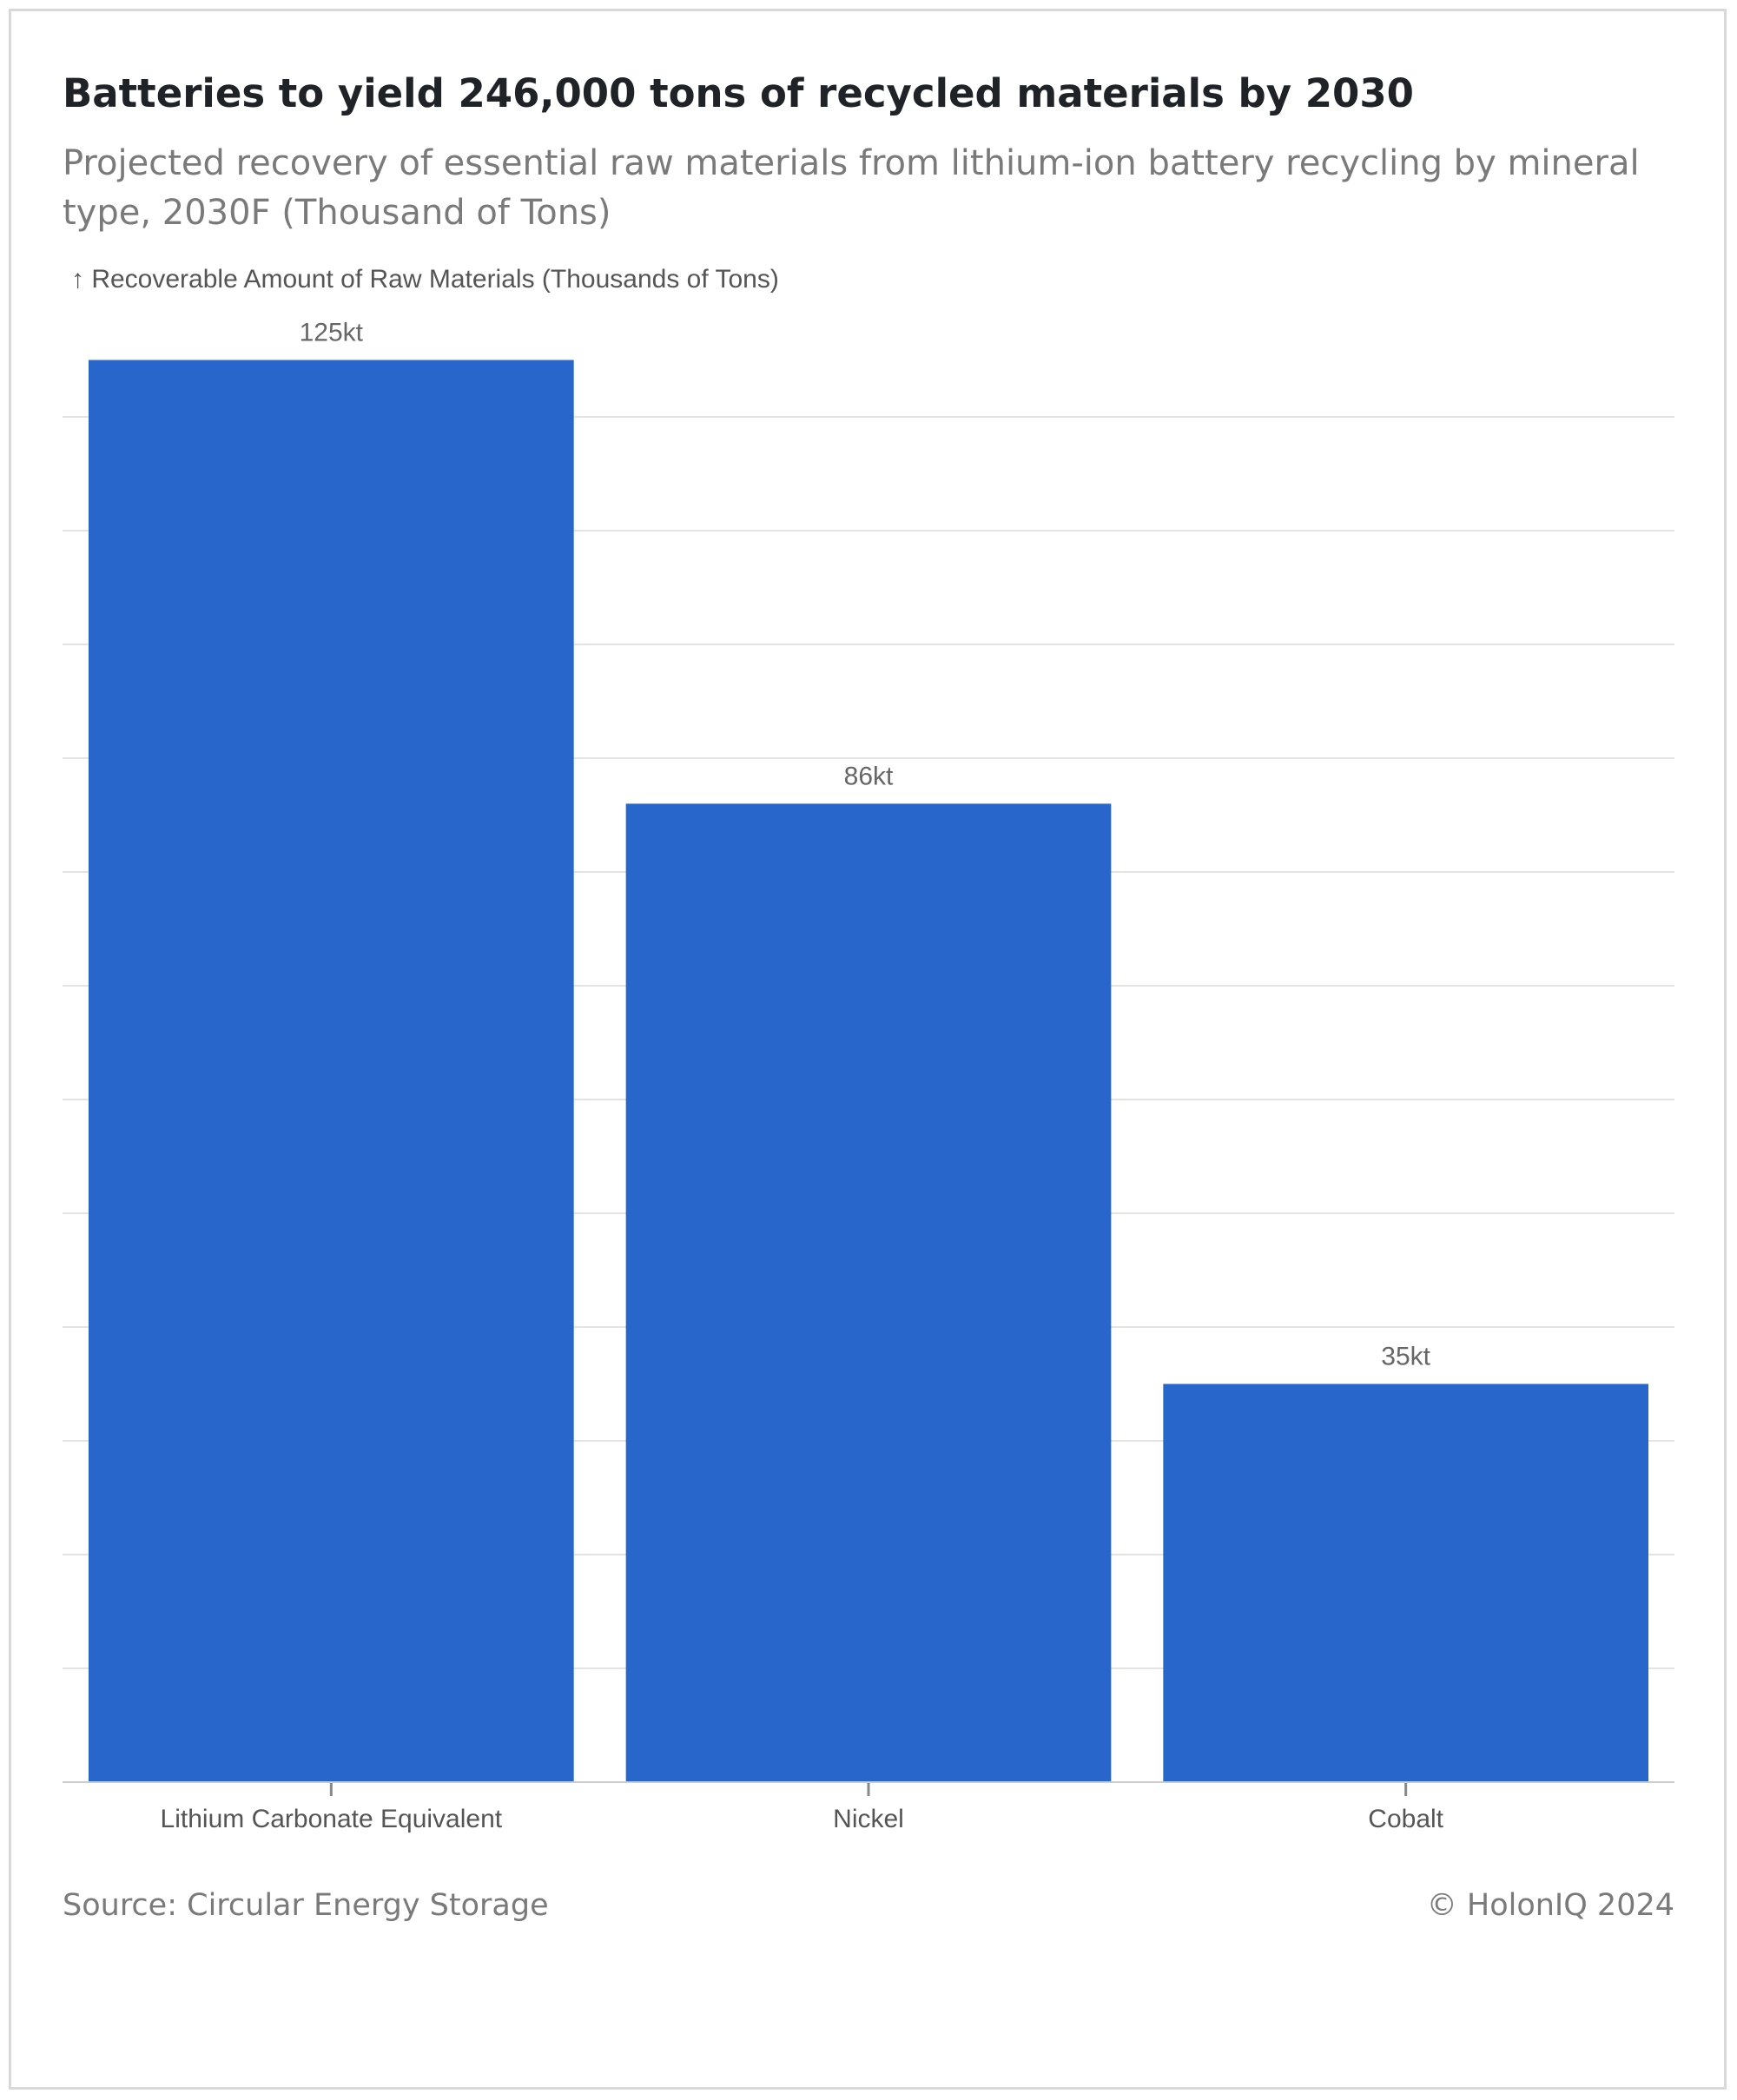  I want to click on x-tick-label: Nickel, so click(868, 1819).